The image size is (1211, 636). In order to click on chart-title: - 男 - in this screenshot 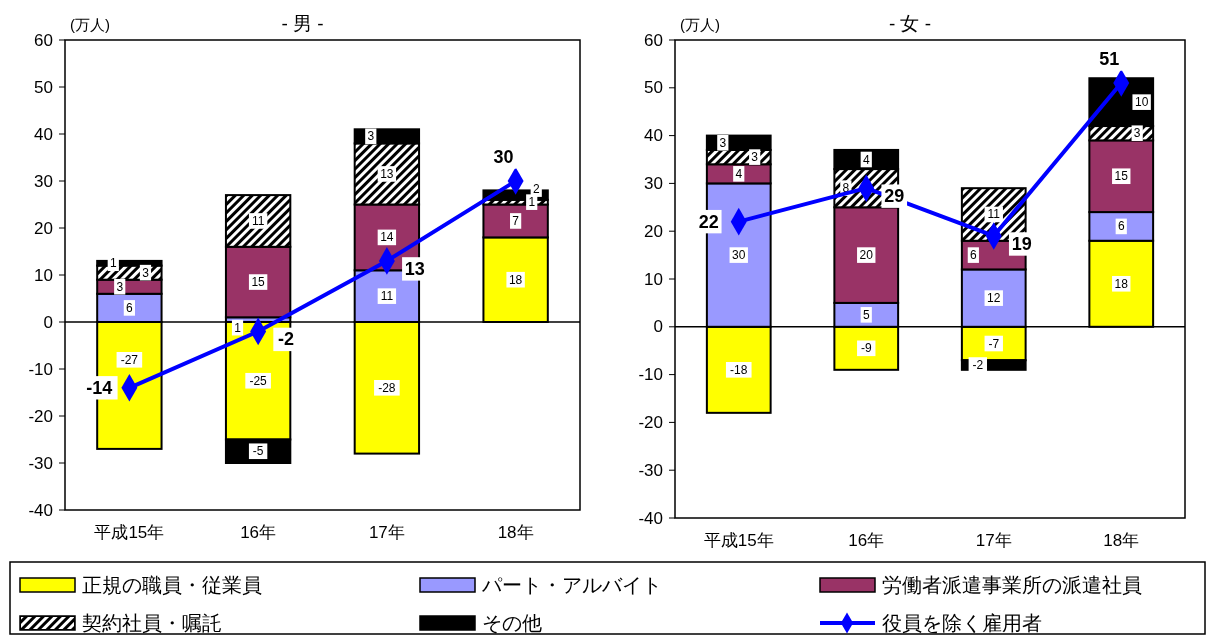, I will do `click(302, 23)`.